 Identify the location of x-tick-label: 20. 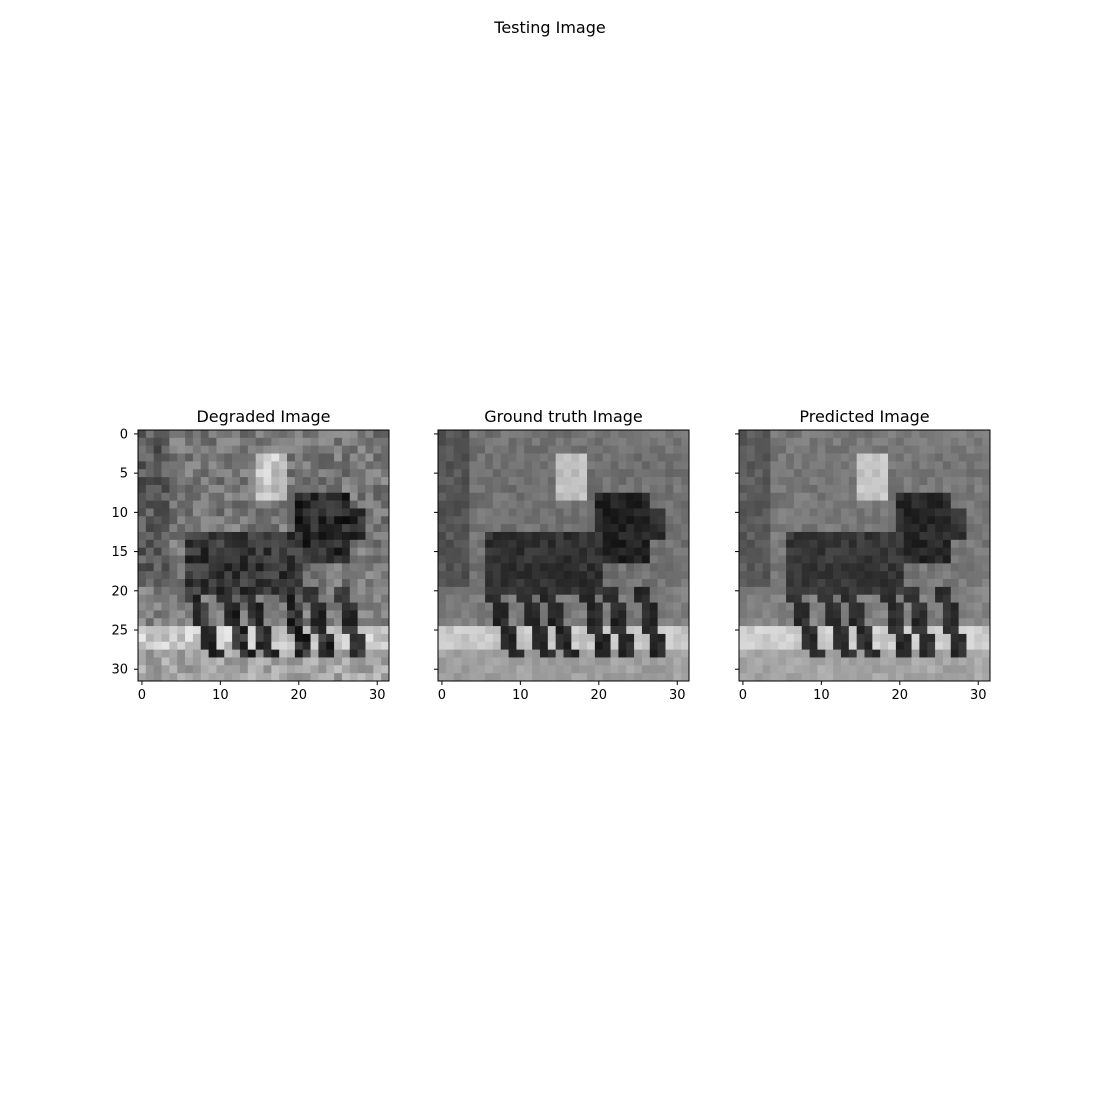
(599, 695).